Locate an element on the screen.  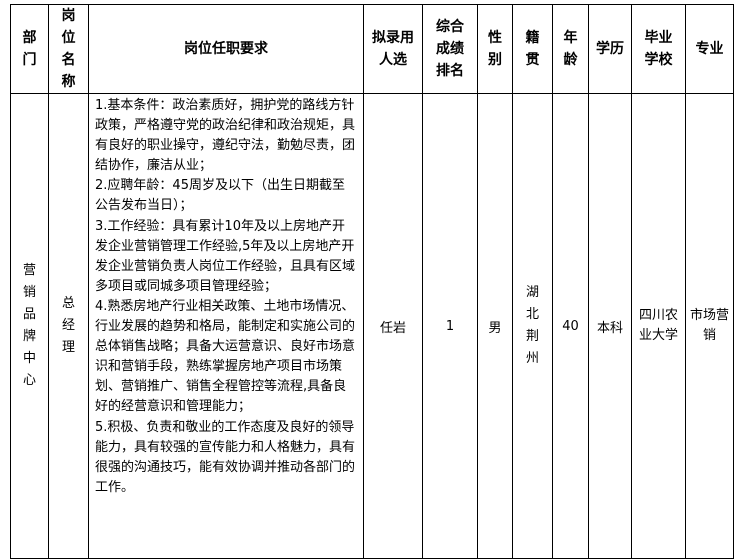
cell-origin: 湖北荆州 is located at coordinates (533, 326).